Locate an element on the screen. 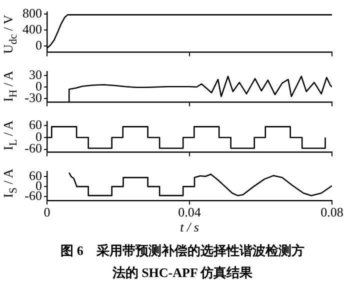  y-tick-label: 0 is located at coordinates (39, 45).